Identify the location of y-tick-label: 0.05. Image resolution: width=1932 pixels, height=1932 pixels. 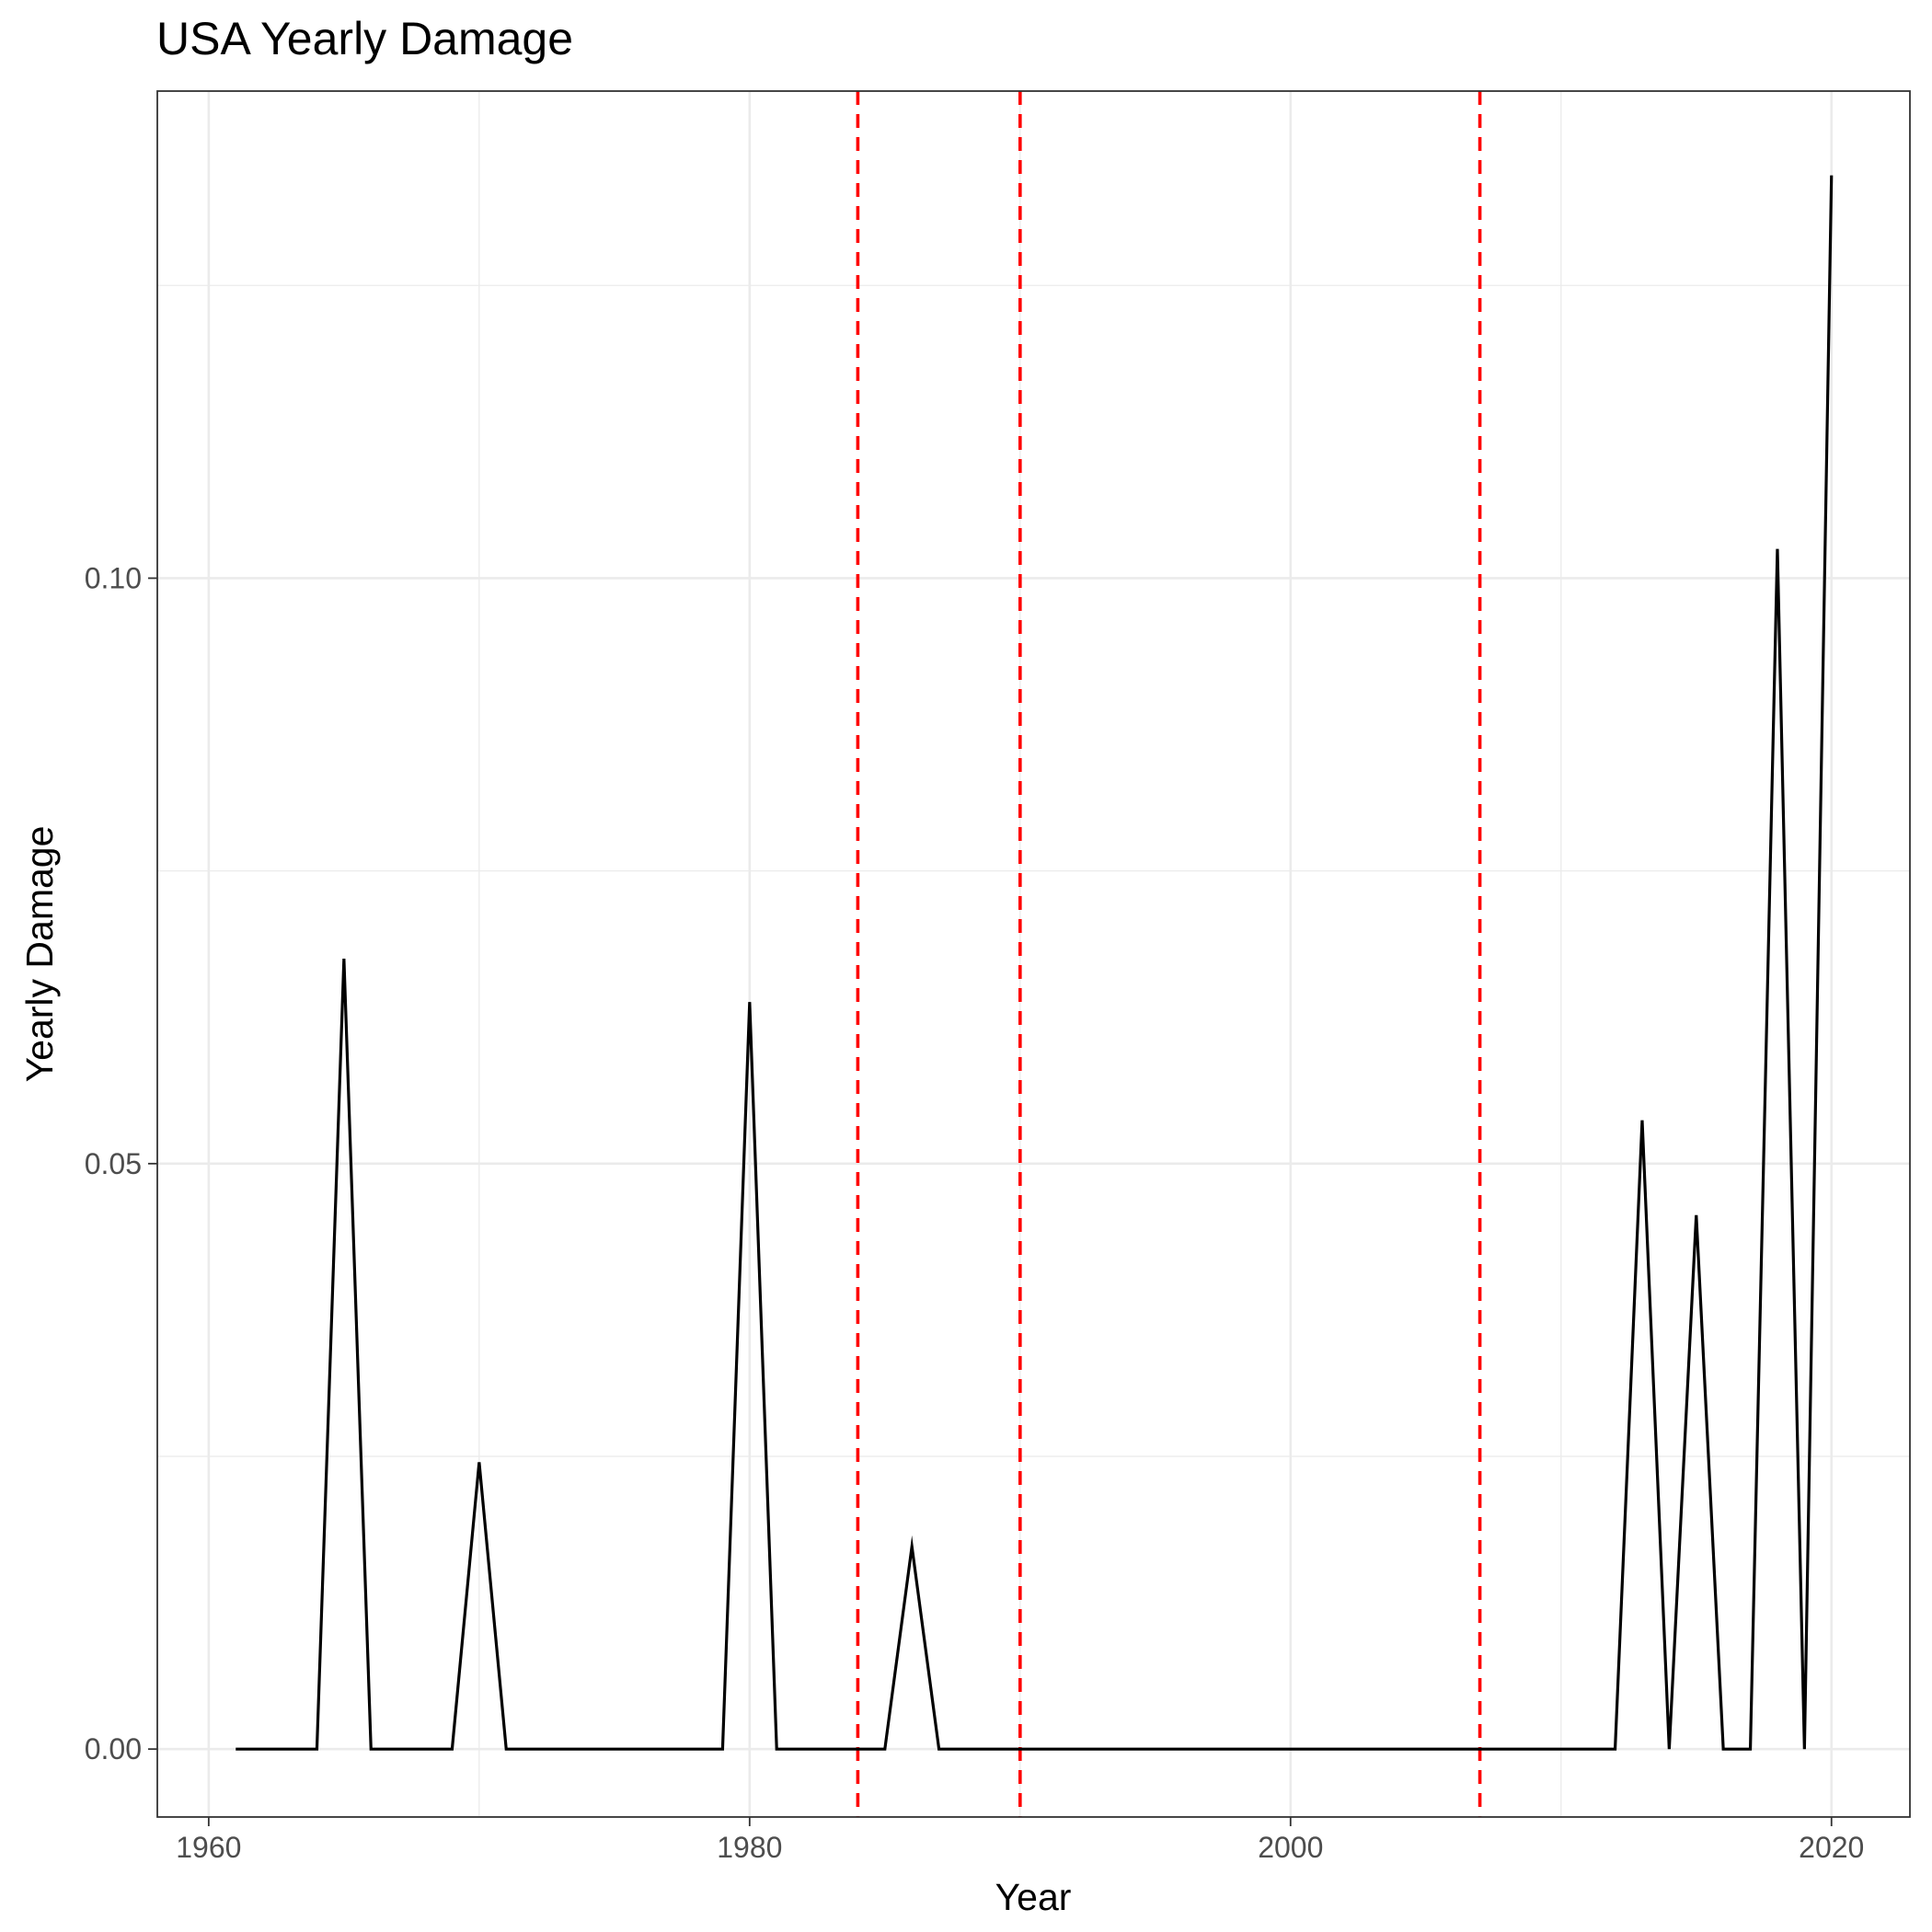
(113, 1163).